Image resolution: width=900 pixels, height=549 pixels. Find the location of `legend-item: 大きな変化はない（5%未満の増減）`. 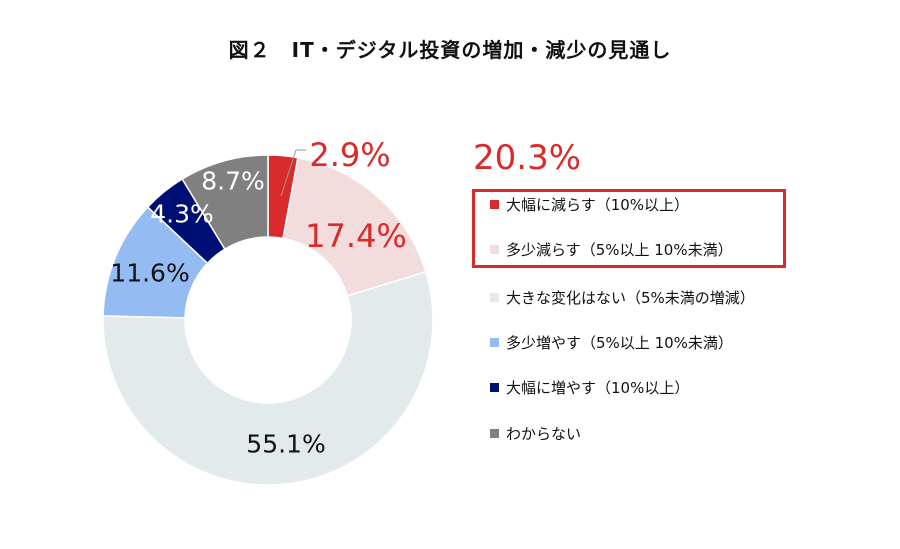

legend-item: 大きな変化はない（5%未満の増減） is located at coordinates (622, 297).